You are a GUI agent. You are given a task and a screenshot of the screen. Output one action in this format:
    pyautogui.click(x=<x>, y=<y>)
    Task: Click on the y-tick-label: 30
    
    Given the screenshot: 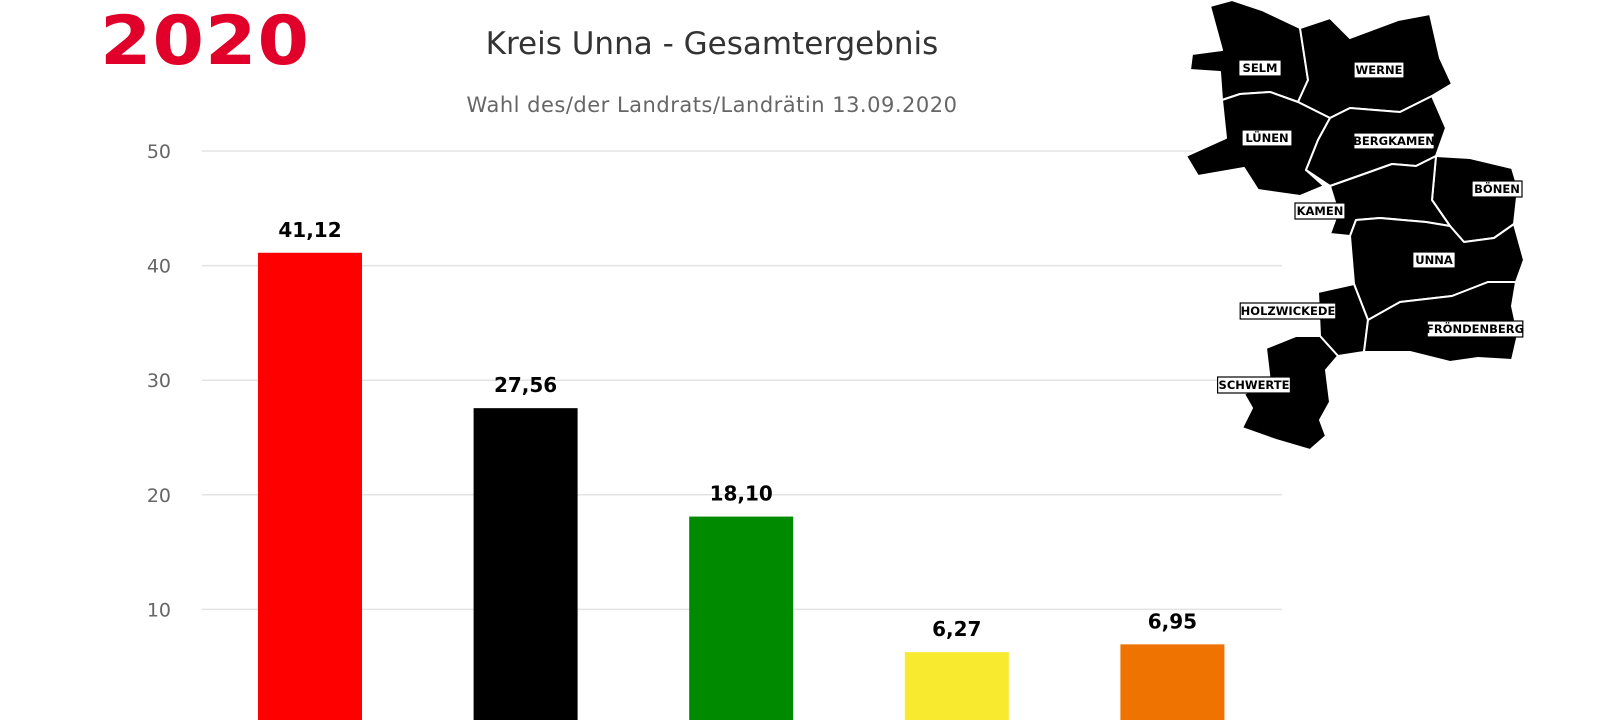 What is the action you would take?
    pyautogui.click(x=159, y=381)
    